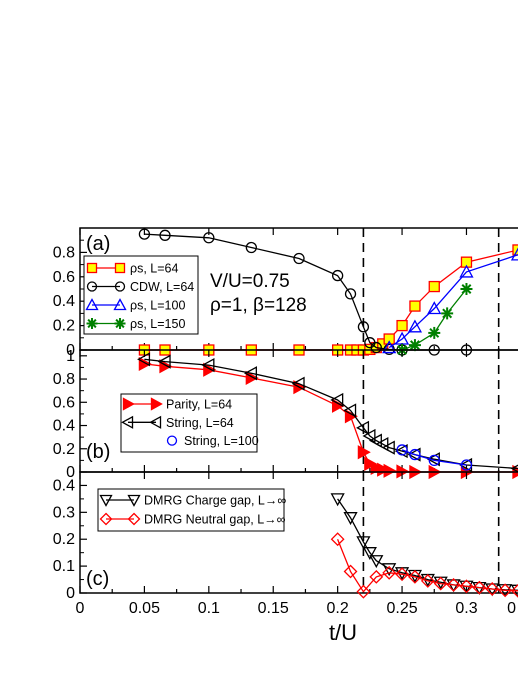 The width and height of the screenshot is (518, 675). What do you see at coordinates (97, 579) in the screenshot?
I see `panel-label: (c)` at bounding box center [97, 579].